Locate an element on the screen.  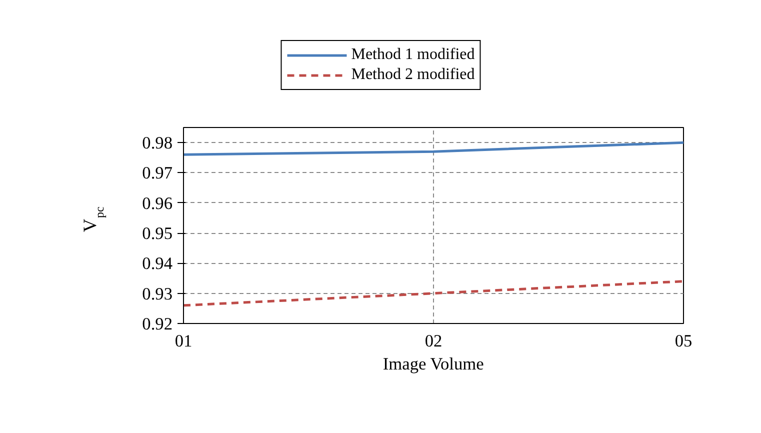
y-tick-label: 0.95 is located at coordinates (157, 234).